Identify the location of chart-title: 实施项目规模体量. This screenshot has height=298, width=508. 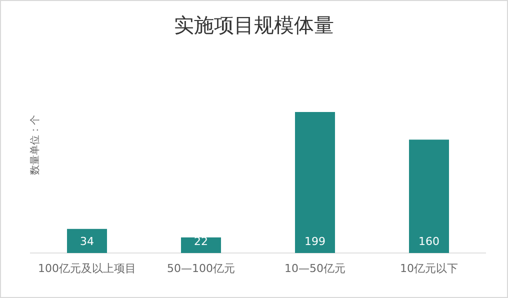
(254, 25).